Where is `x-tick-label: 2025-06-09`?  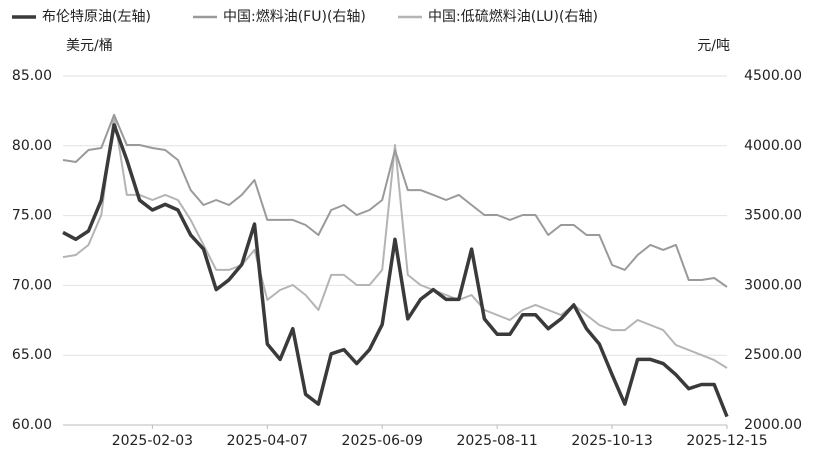
x-tick-label: 2025-06-09 is located at coordinates (382, 441).